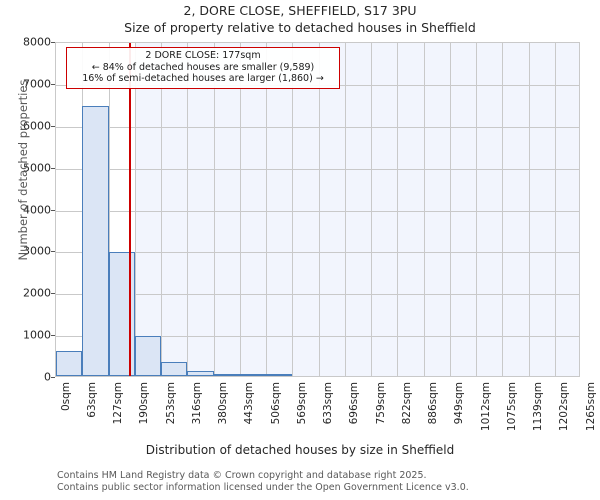  I want to click on x-axis-tick-label: 380sqm, so click(223, 403).